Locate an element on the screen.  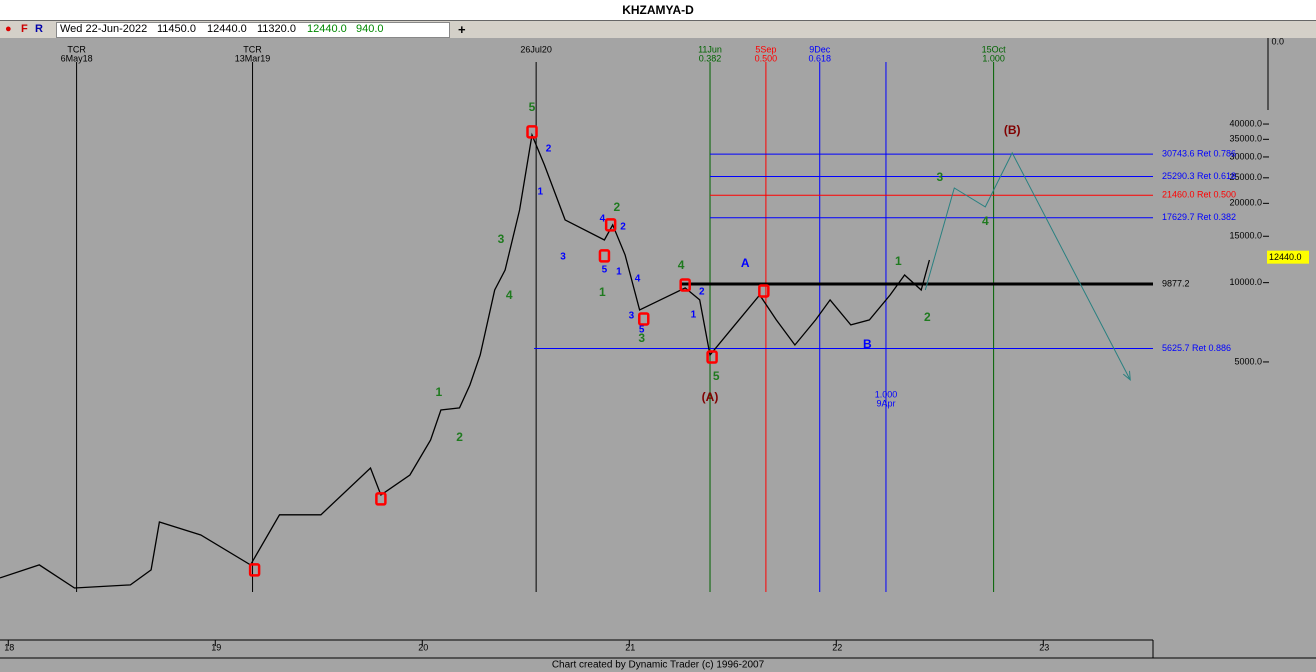
arrow-head is located at coordinates (1126, 376).